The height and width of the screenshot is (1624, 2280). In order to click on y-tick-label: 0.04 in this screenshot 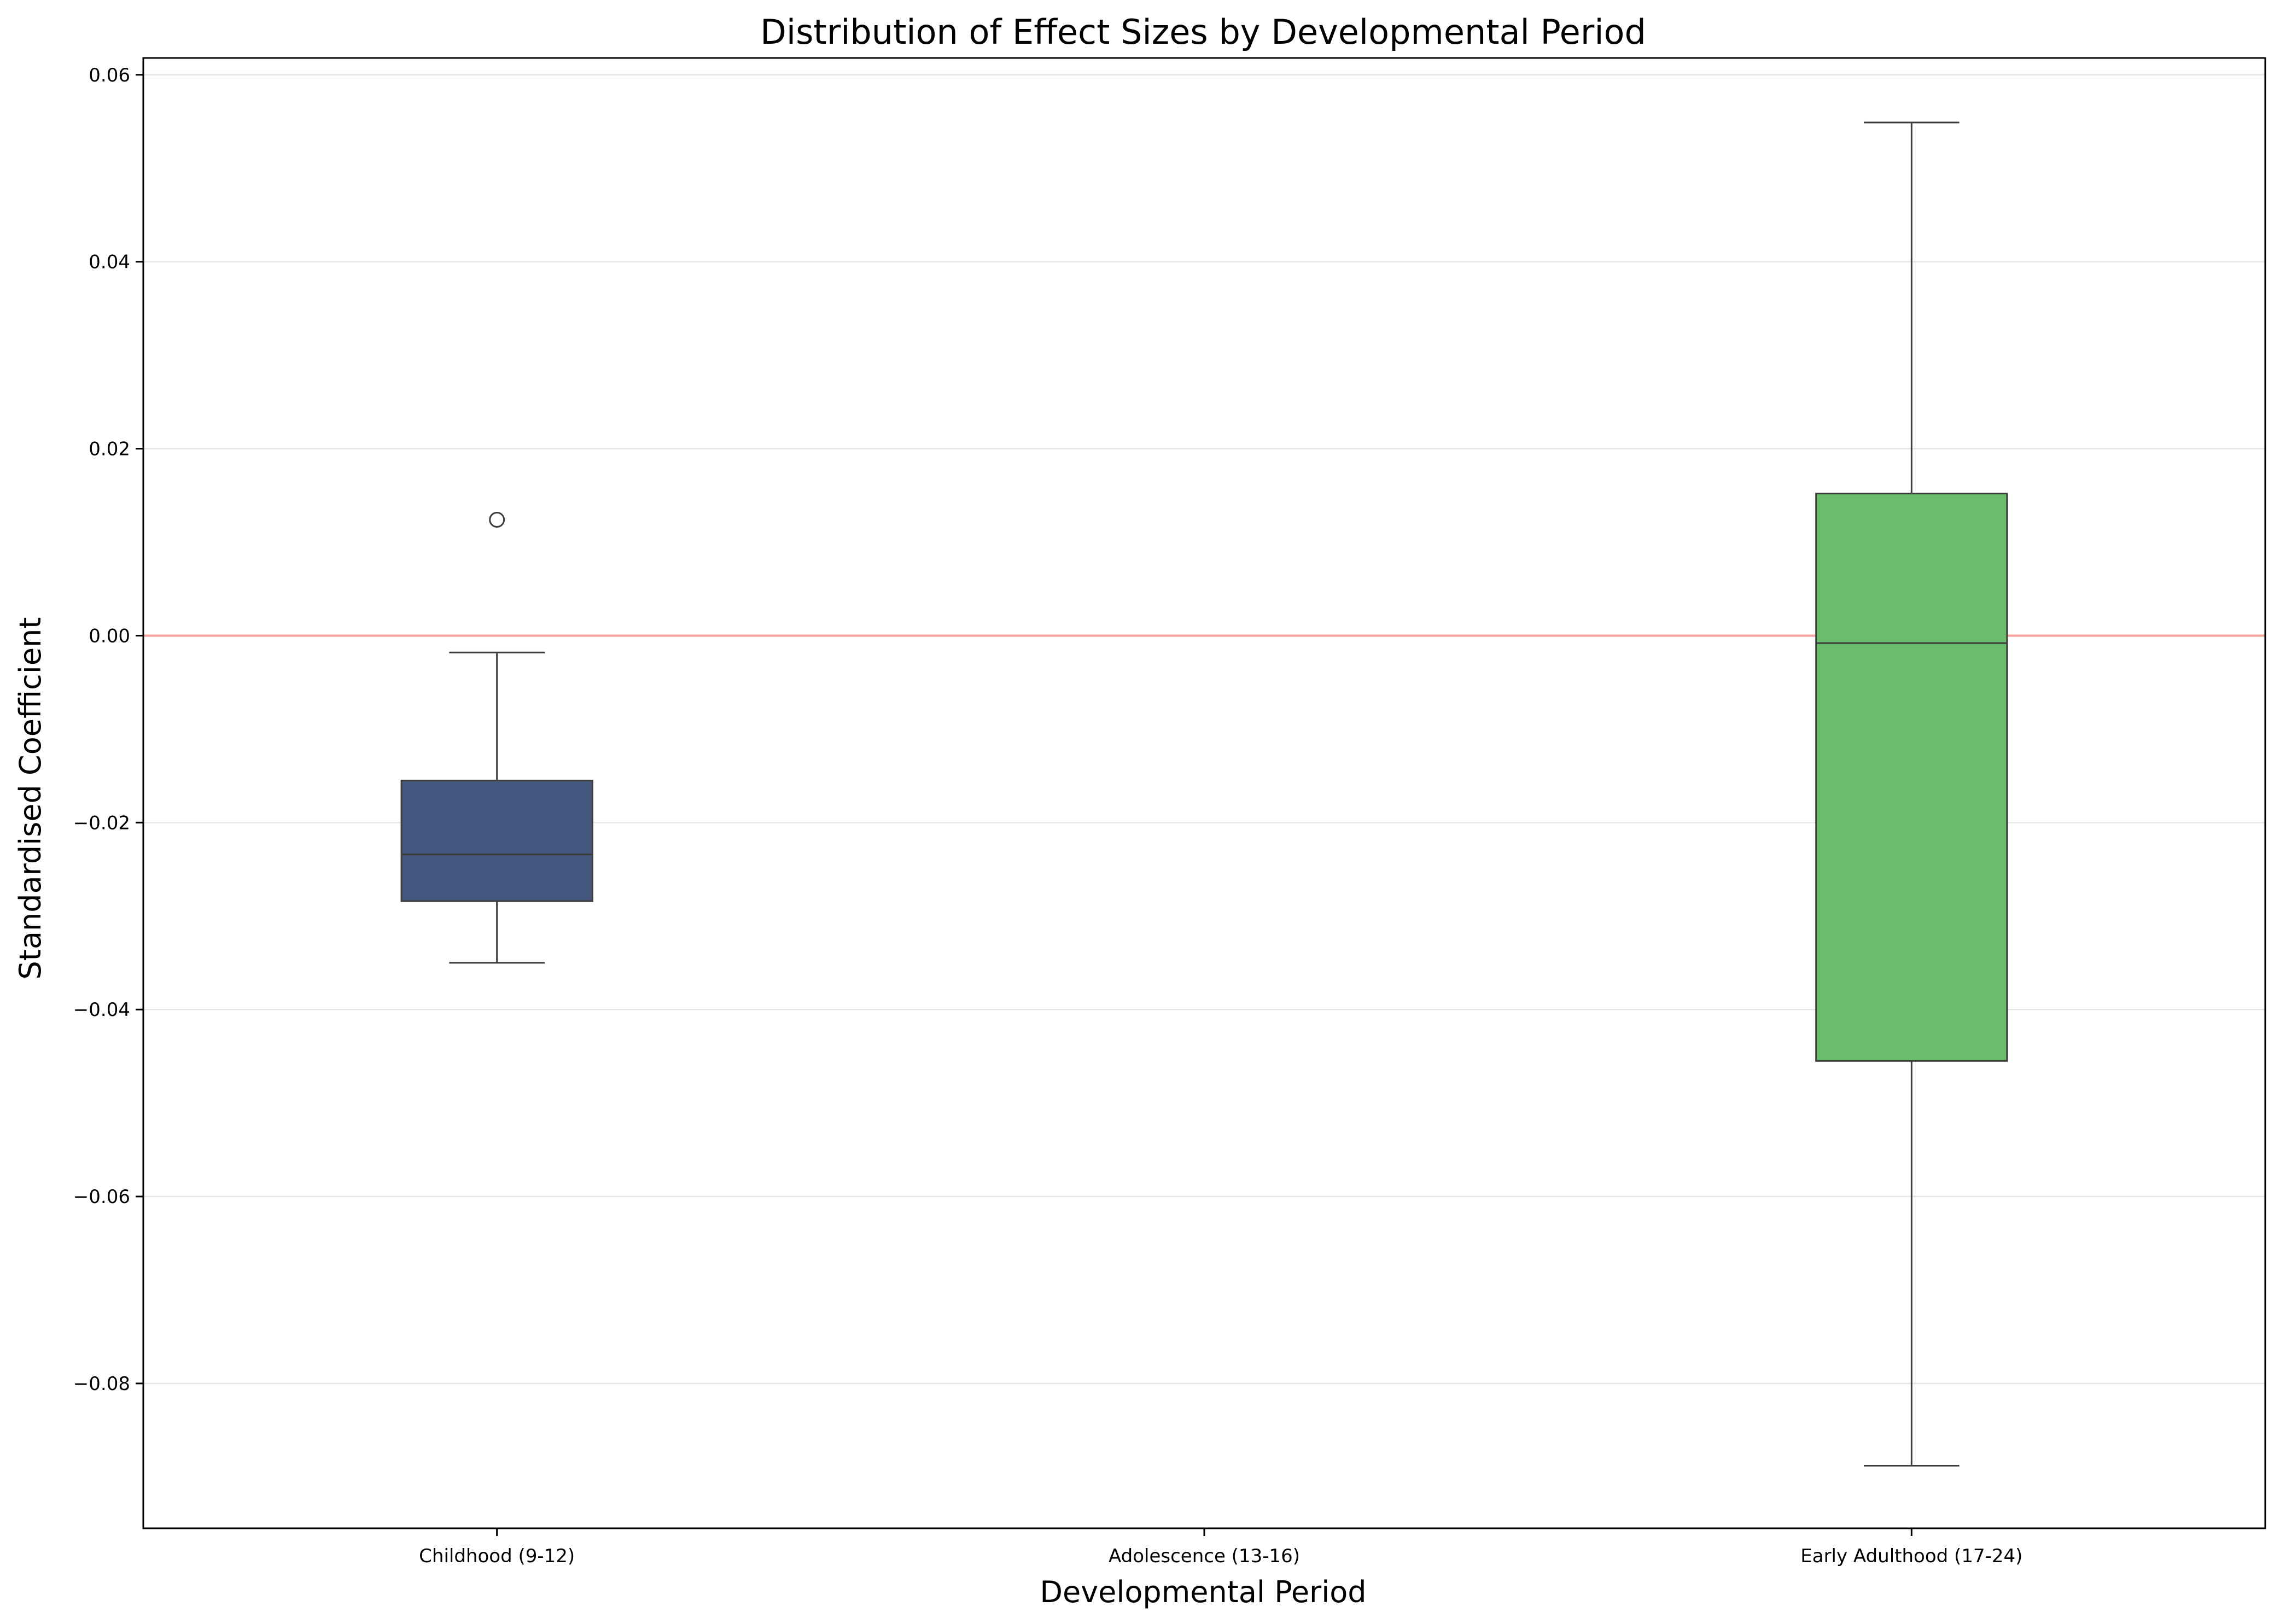, I will do `click(109, 262)`.